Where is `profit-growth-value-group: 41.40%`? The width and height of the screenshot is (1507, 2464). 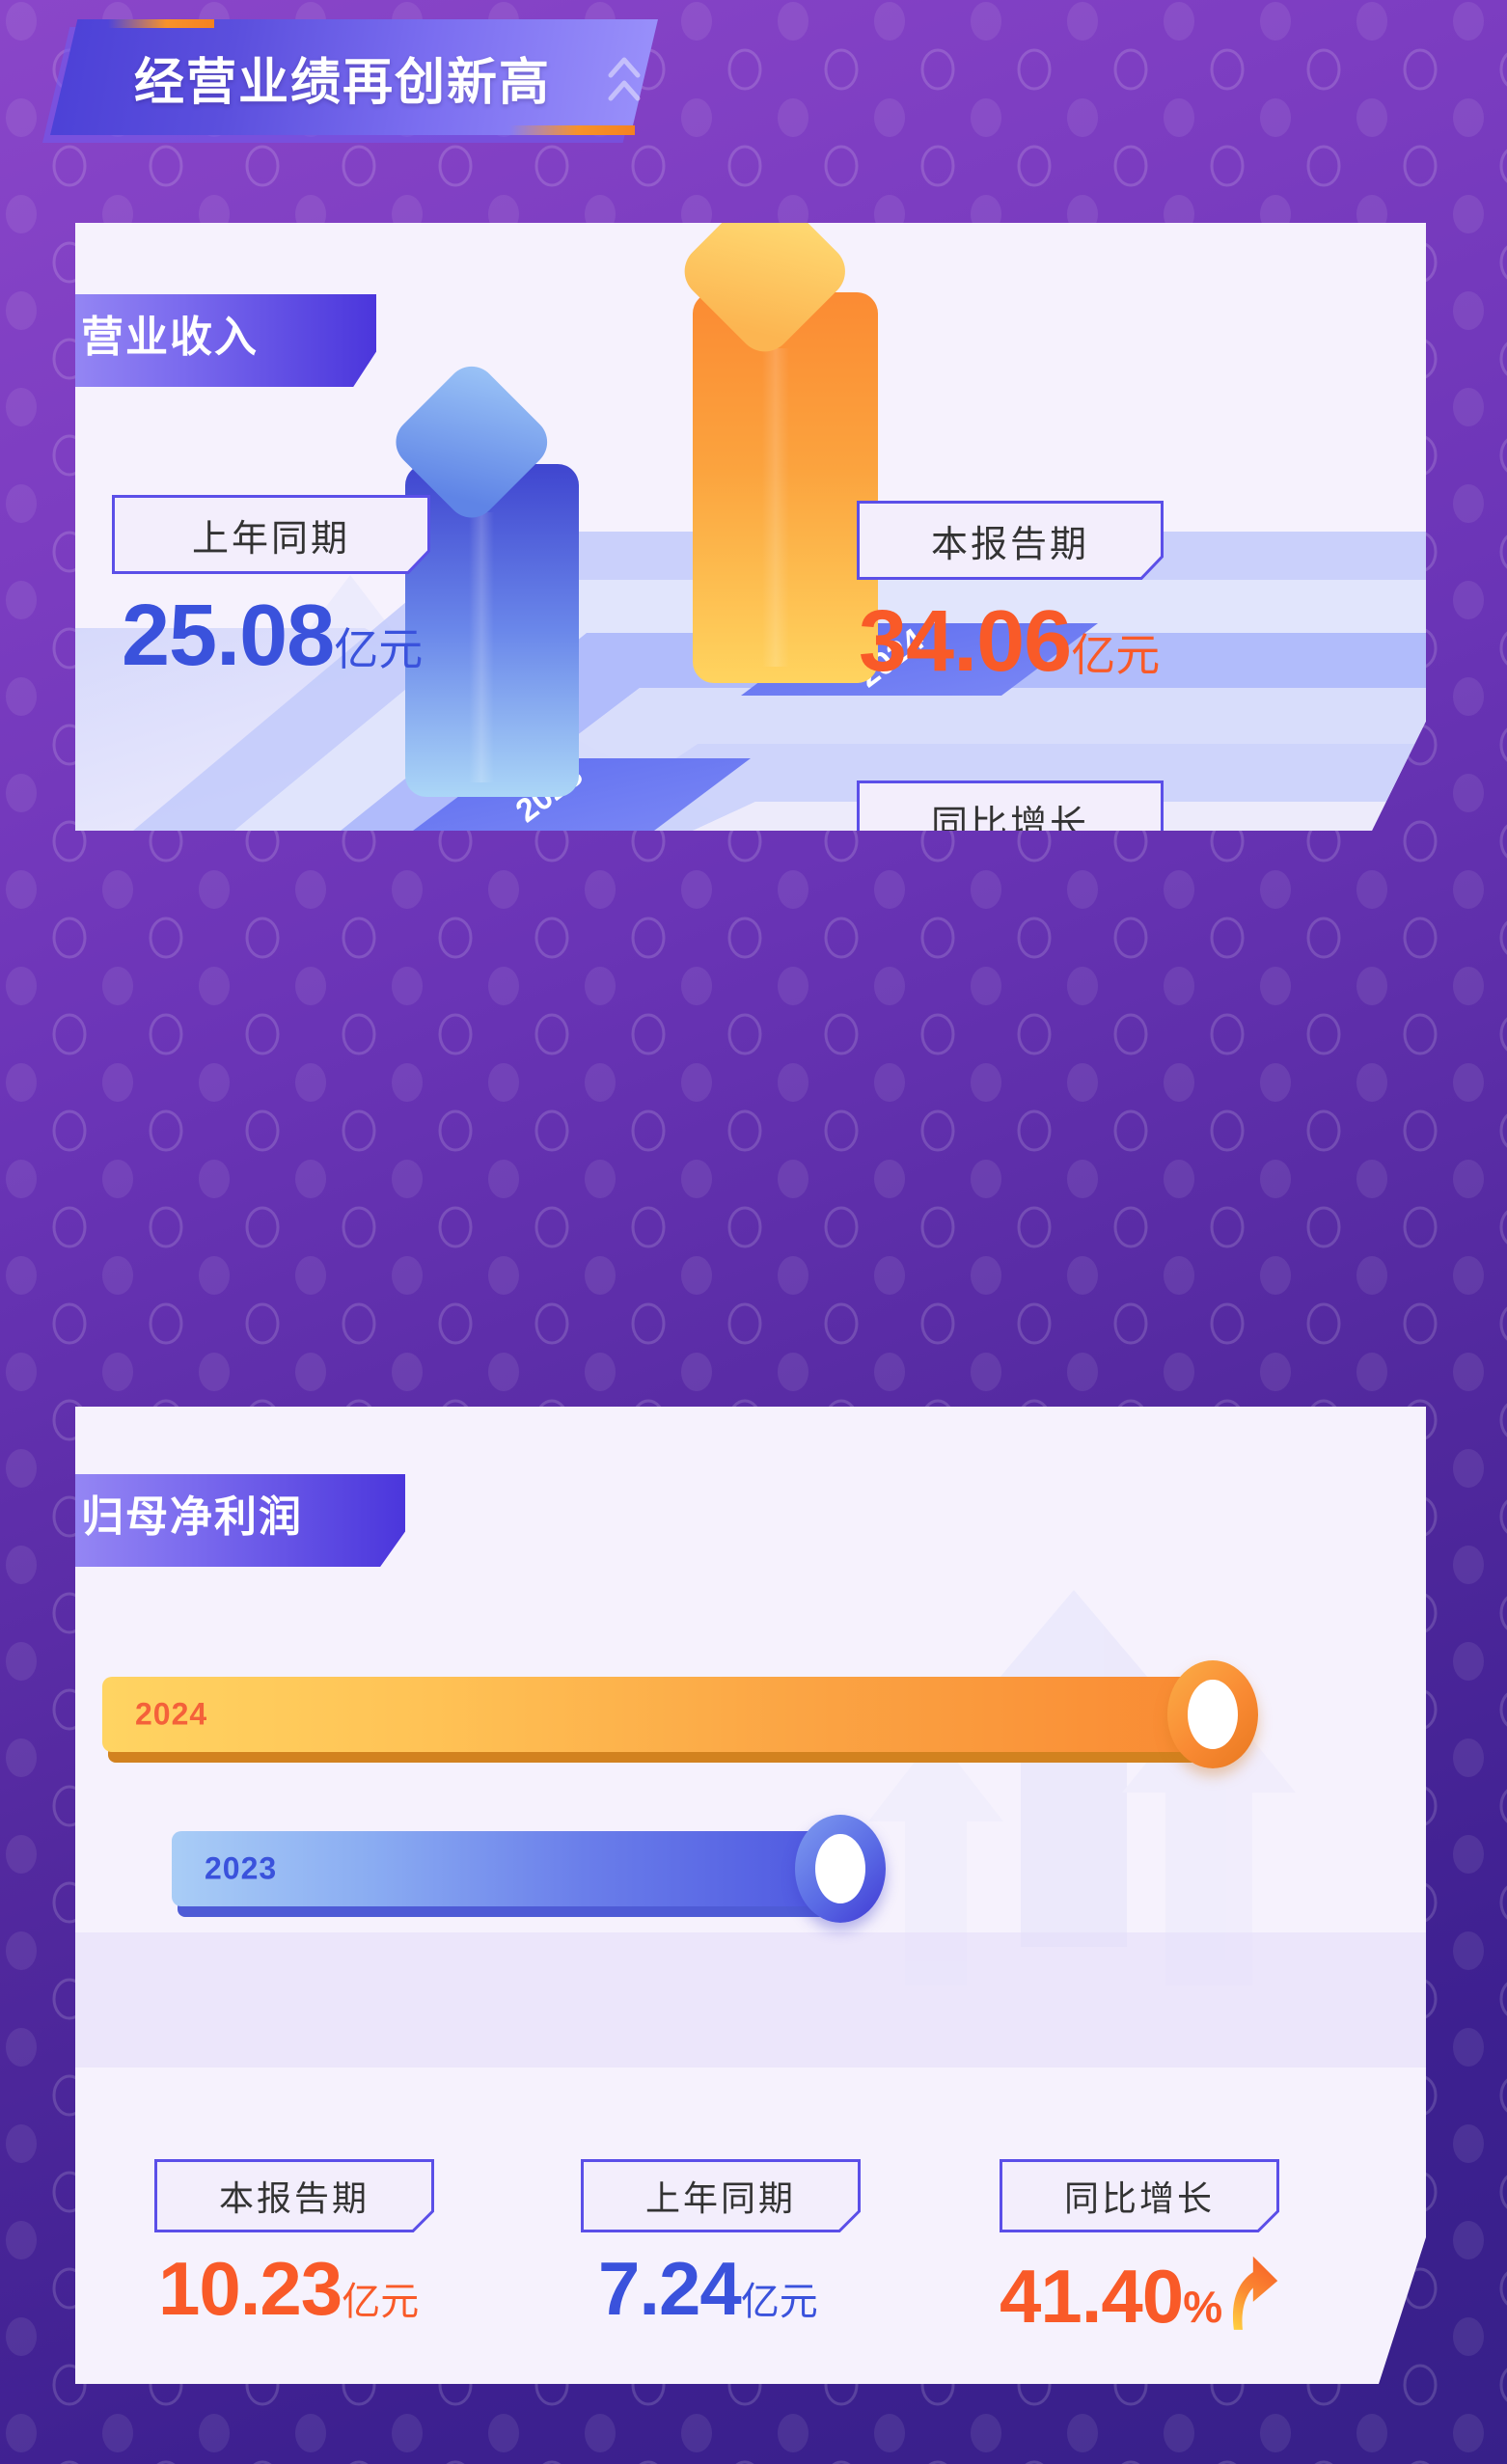
profit-growth-value-group: 41.40% is located at coordinates (1140, 2292).